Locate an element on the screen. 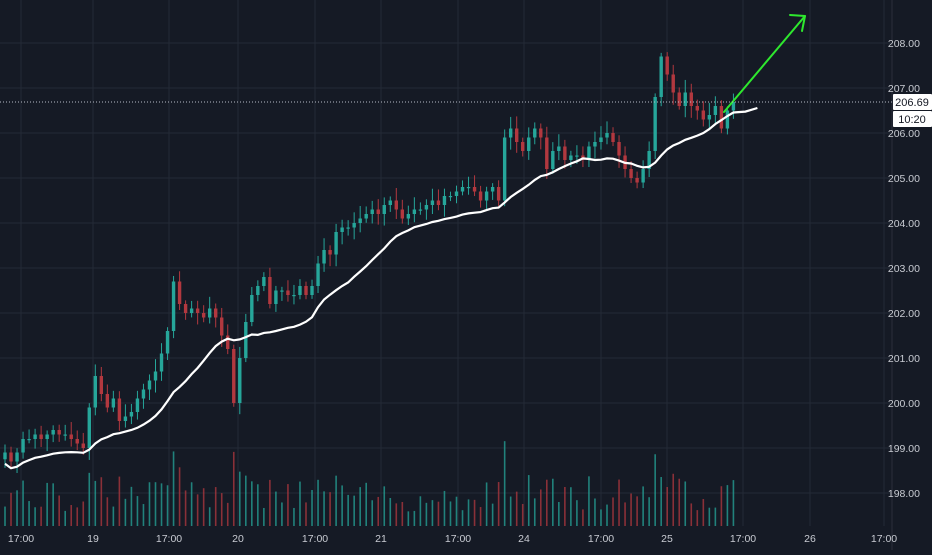 This screenshot has height=555, width=932. price-tick-label: 199.00 is located at coordinates (904, 449).